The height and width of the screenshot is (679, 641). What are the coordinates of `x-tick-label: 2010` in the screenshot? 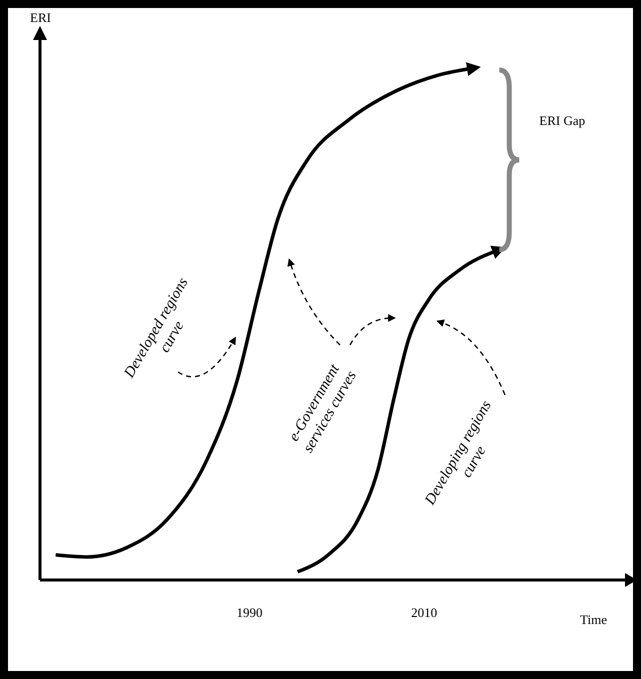 It's located at (424, 612).